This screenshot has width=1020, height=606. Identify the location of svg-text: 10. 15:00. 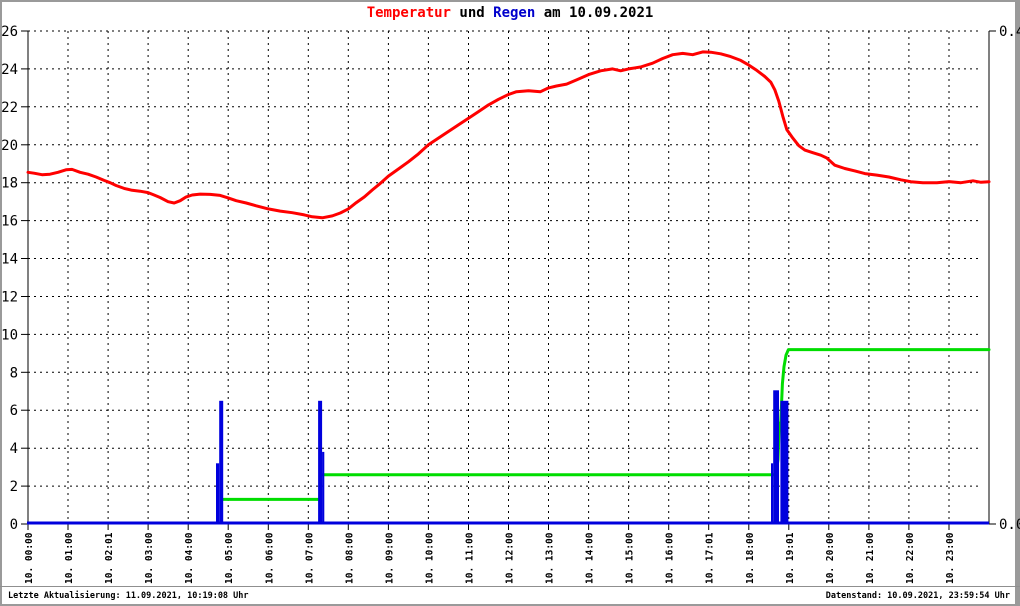
(630, 558).